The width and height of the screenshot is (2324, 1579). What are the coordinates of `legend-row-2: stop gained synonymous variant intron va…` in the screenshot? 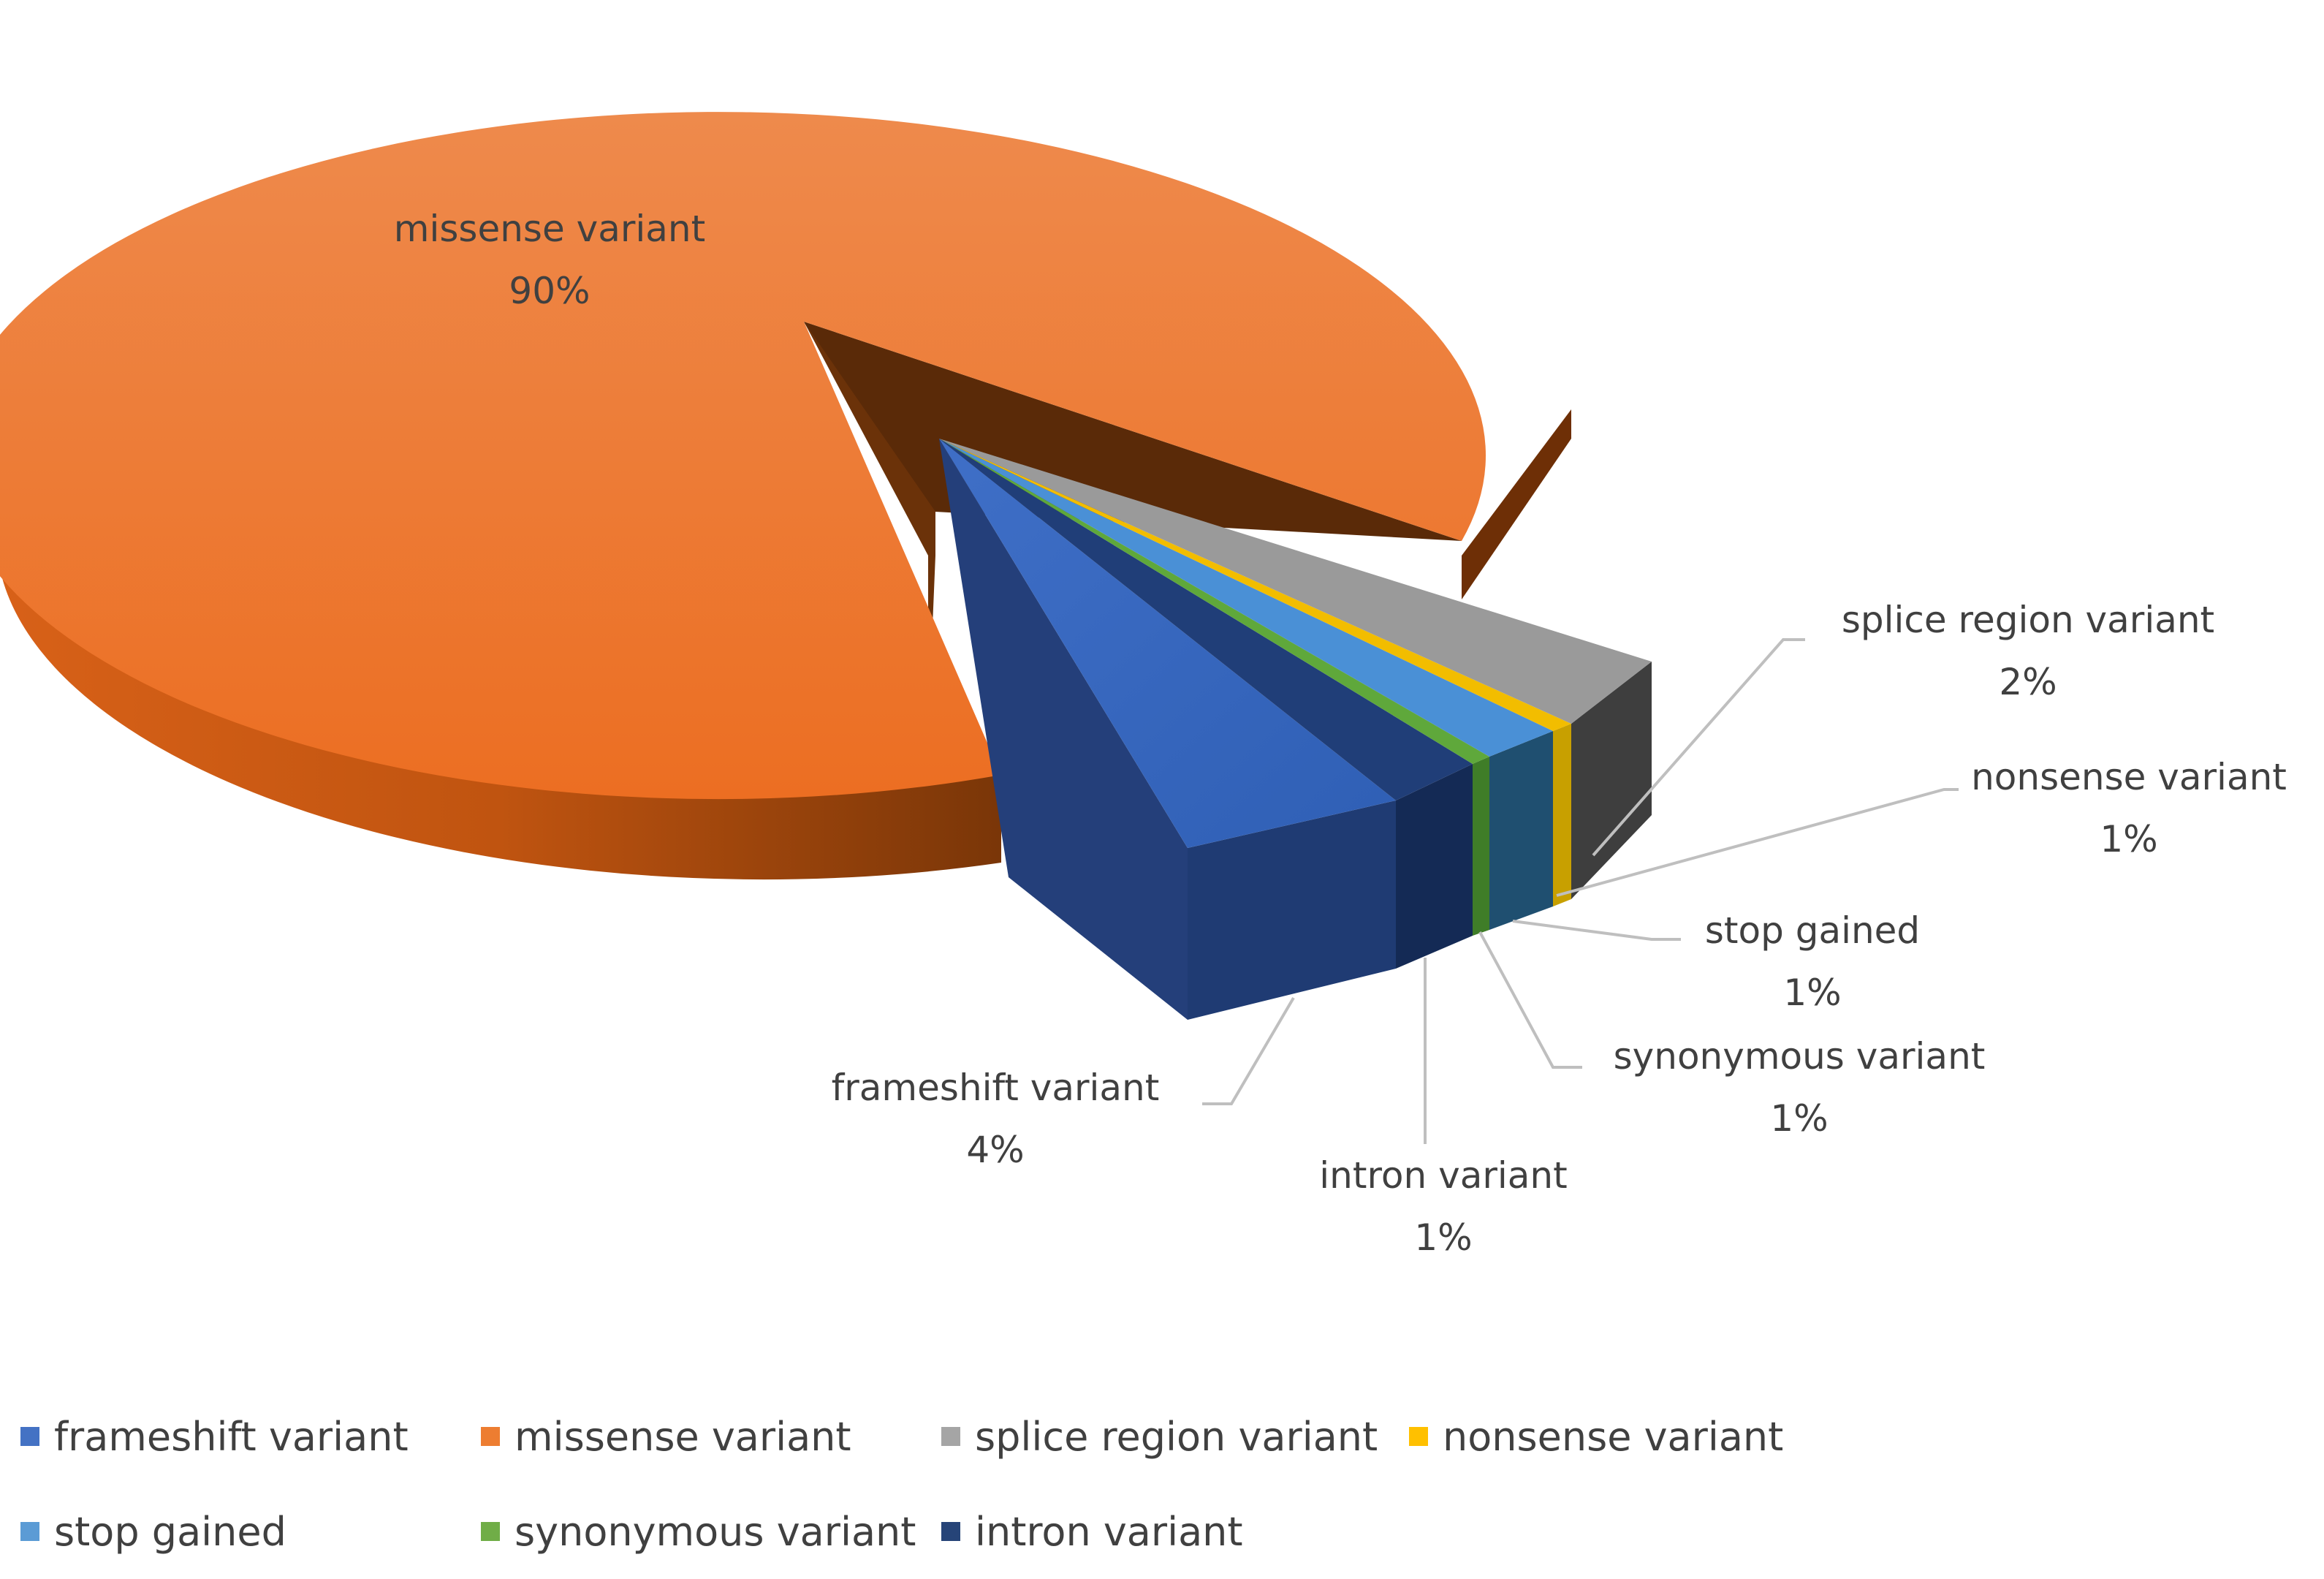 It's located at (1160, 1532).